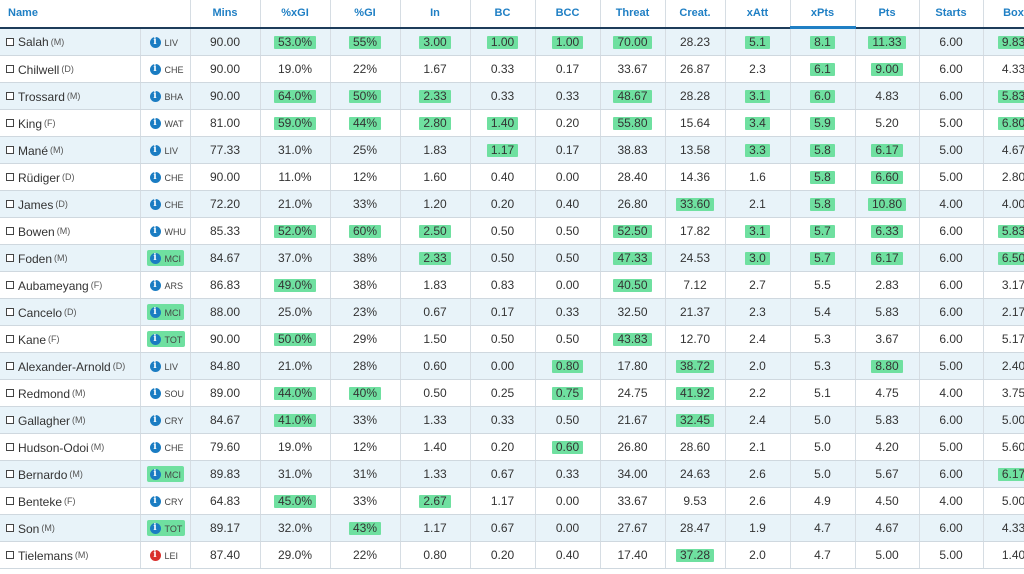 The image size is (1024, 574). I want to click on player-name: James, so click(36, 204).